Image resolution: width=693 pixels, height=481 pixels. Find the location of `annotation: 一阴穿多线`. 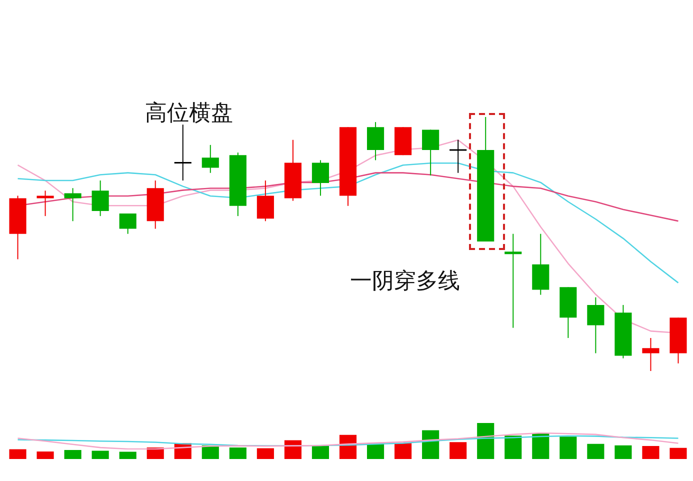

annotation: 一阴穿多线 is located at coordinates (405, 282).